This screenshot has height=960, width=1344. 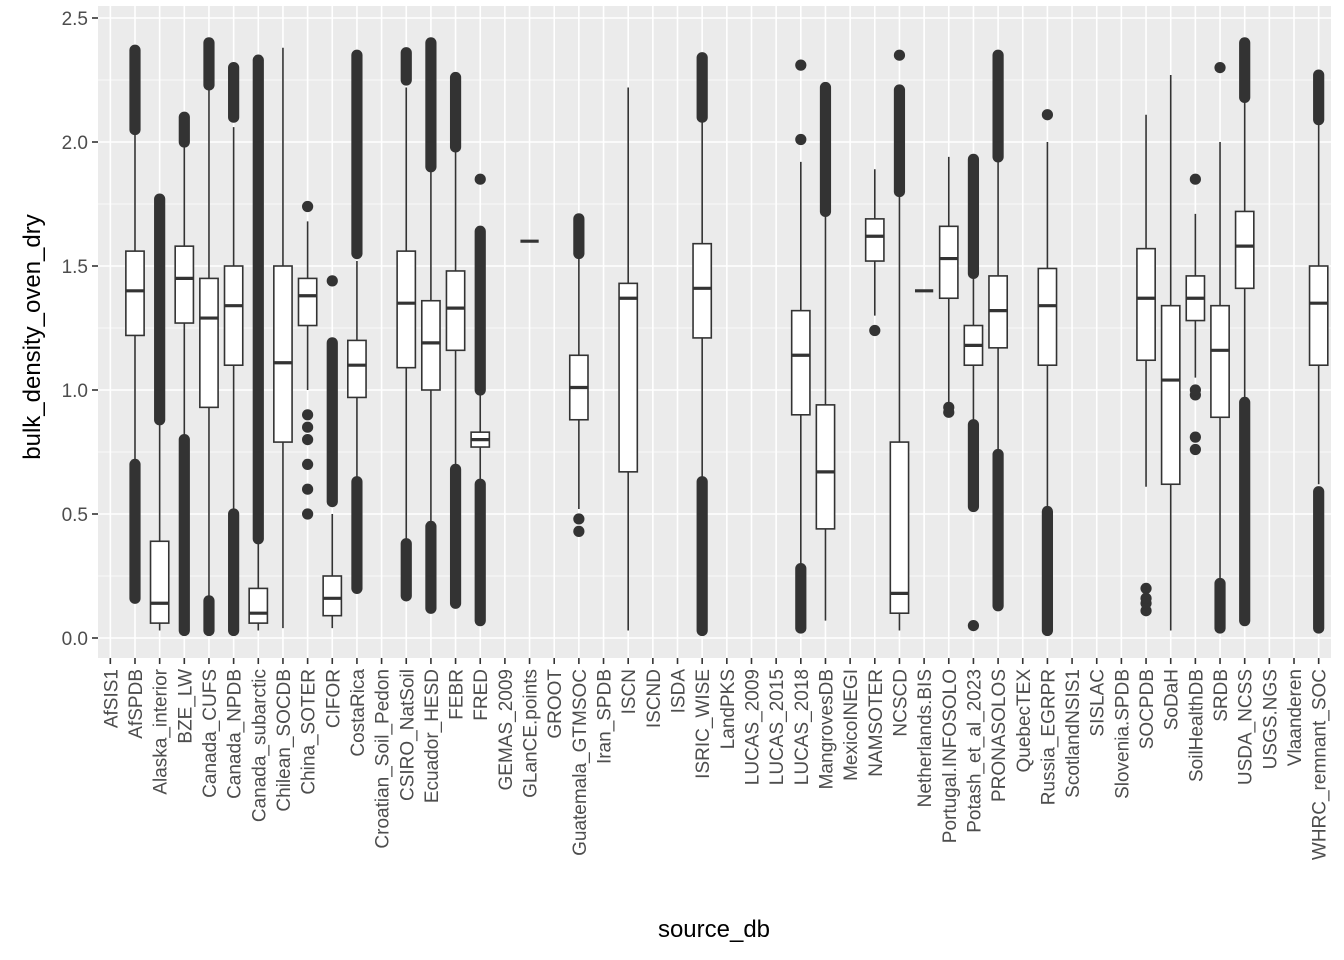 I want to click on box-mangrovesdb, so click(x=825, y=351).